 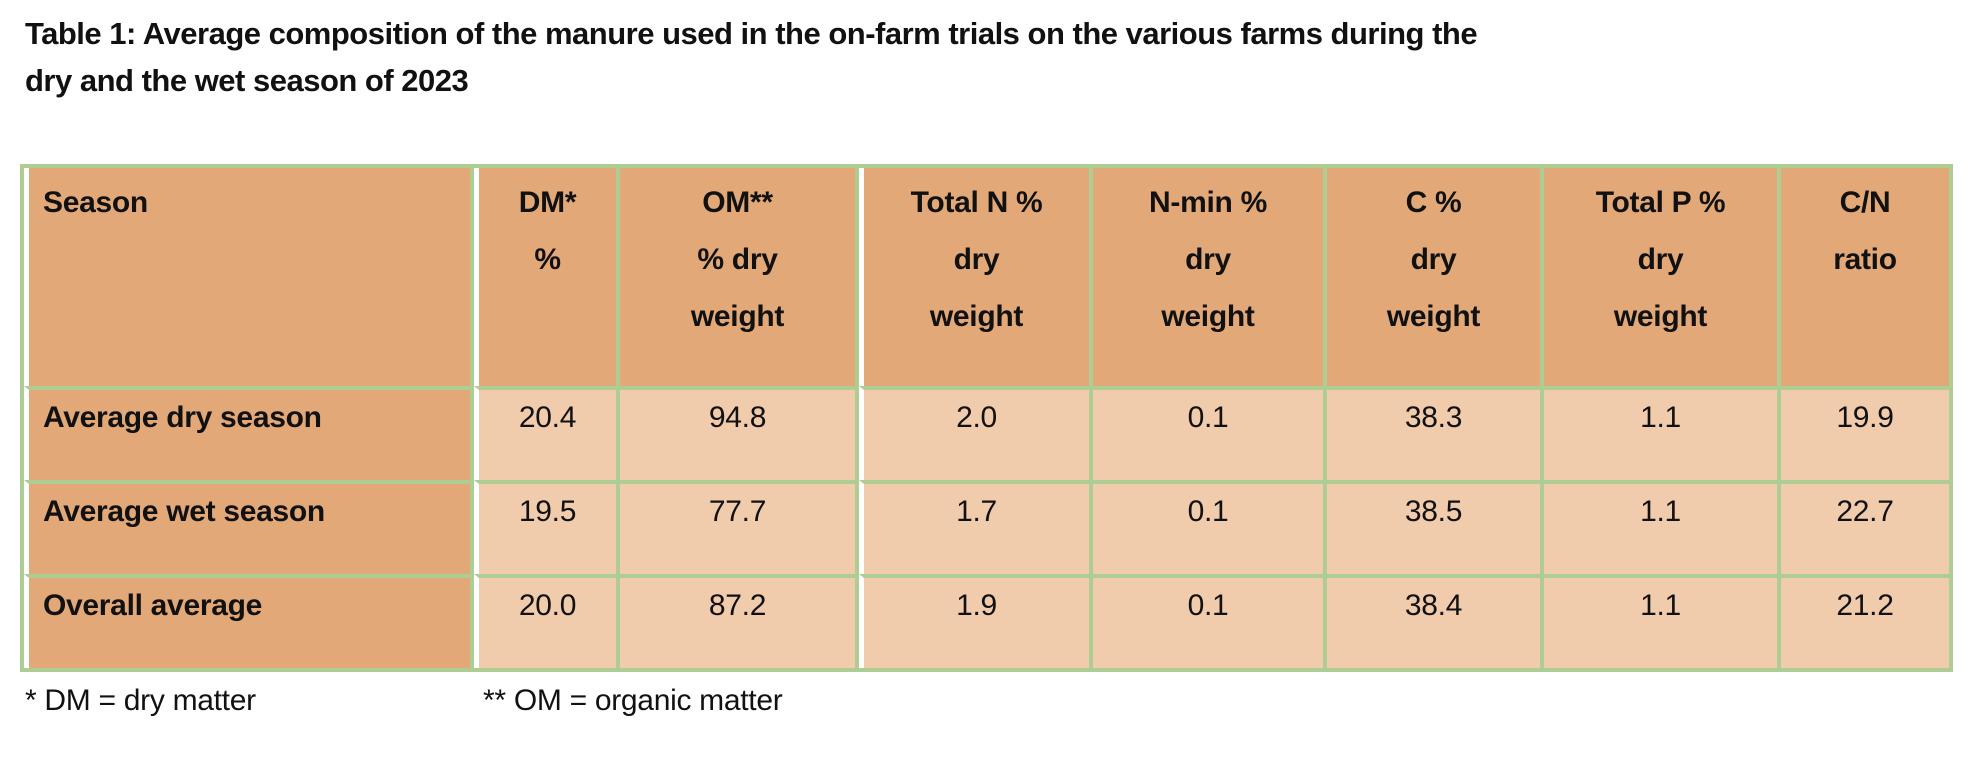 I want to click on value-cell: 1.7, so click(x=974, y=527).